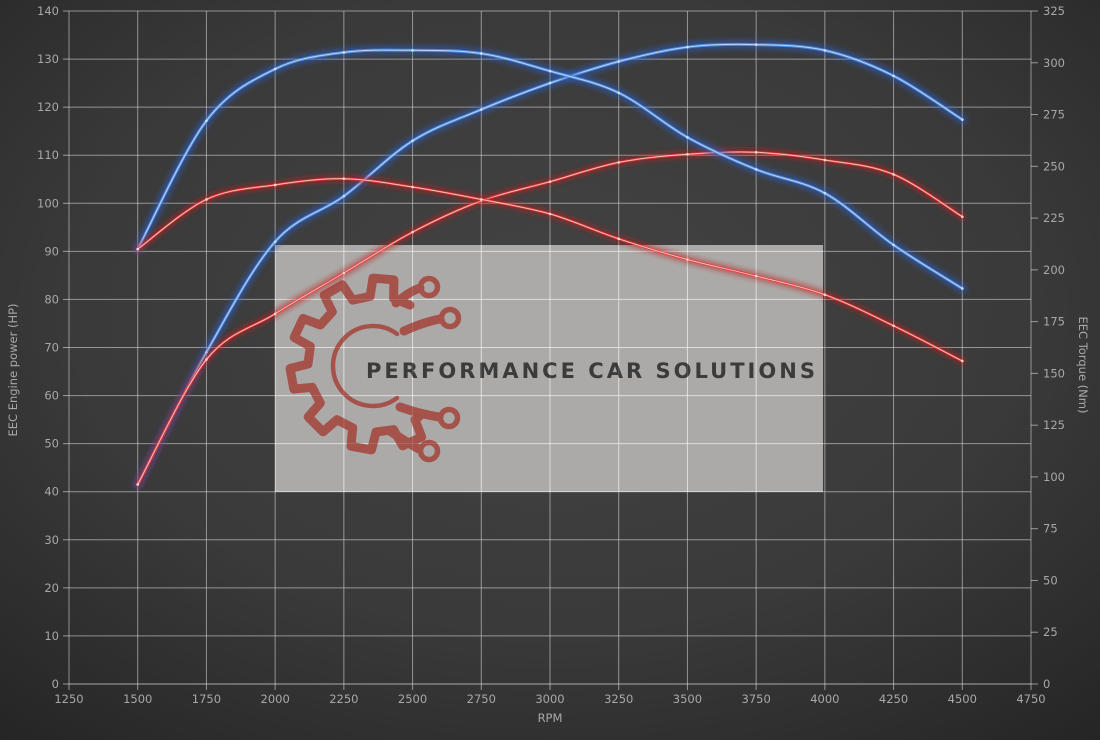 The height and width of the screenshot is (740, 1100). Describe the element at coordinates (51, 444) in the screenshot. I see `left-tick-label: 50` at that location.